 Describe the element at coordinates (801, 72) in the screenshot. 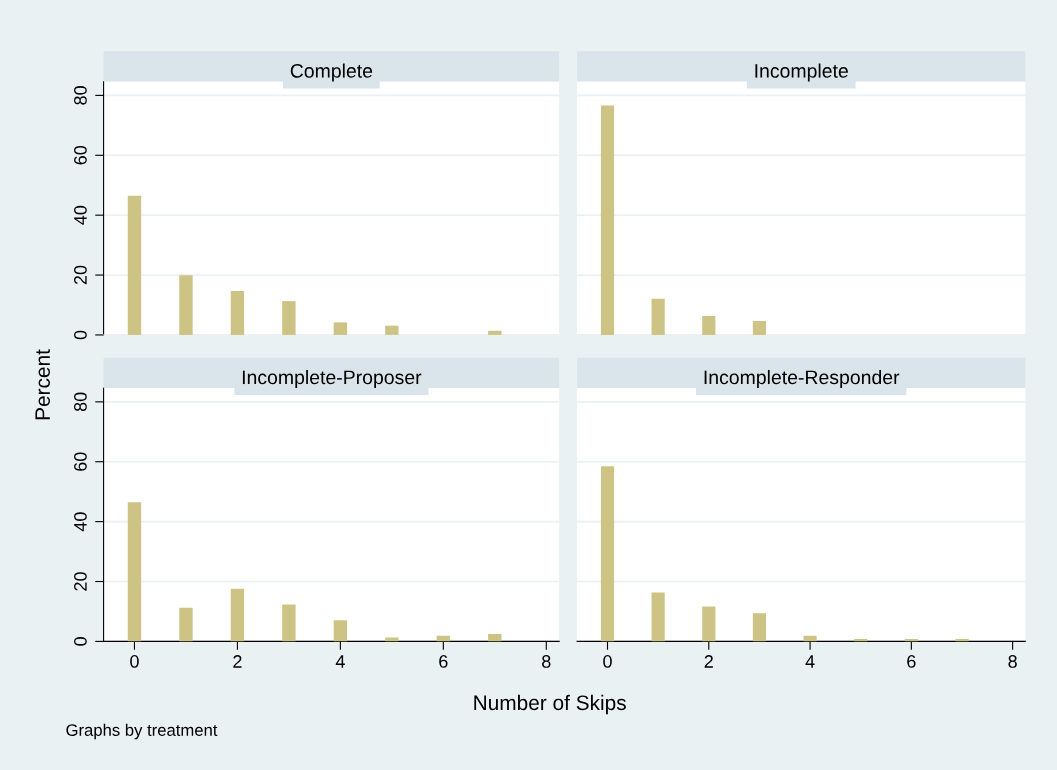

I see `chart-title: Incomplete` at that location.